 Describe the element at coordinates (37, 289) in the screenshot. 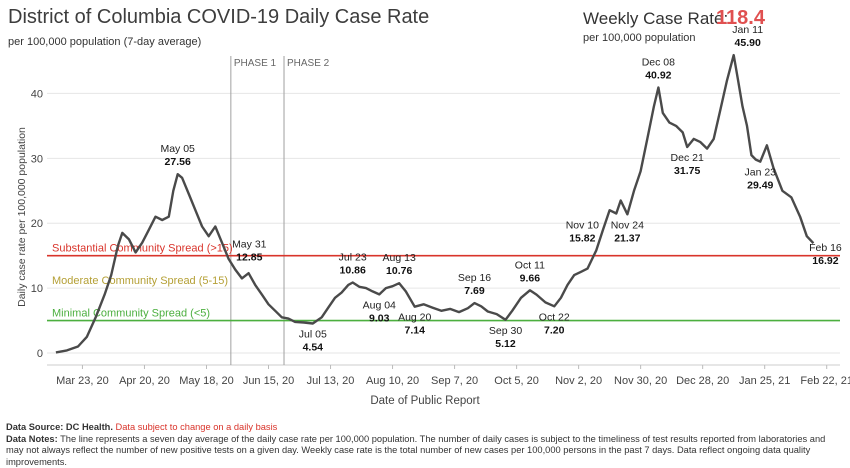

I see `y-tick-label: 10` at that location.